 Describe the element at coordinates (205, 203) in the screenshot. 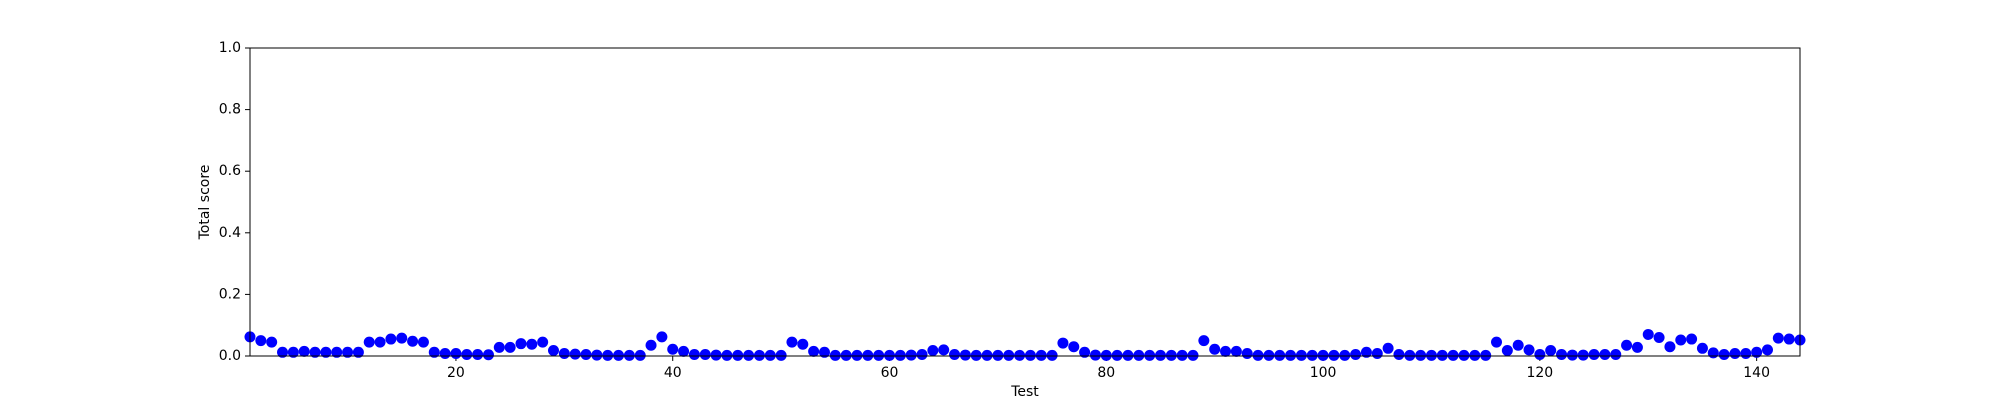

I see `y-axis-label: Total score` at that location.